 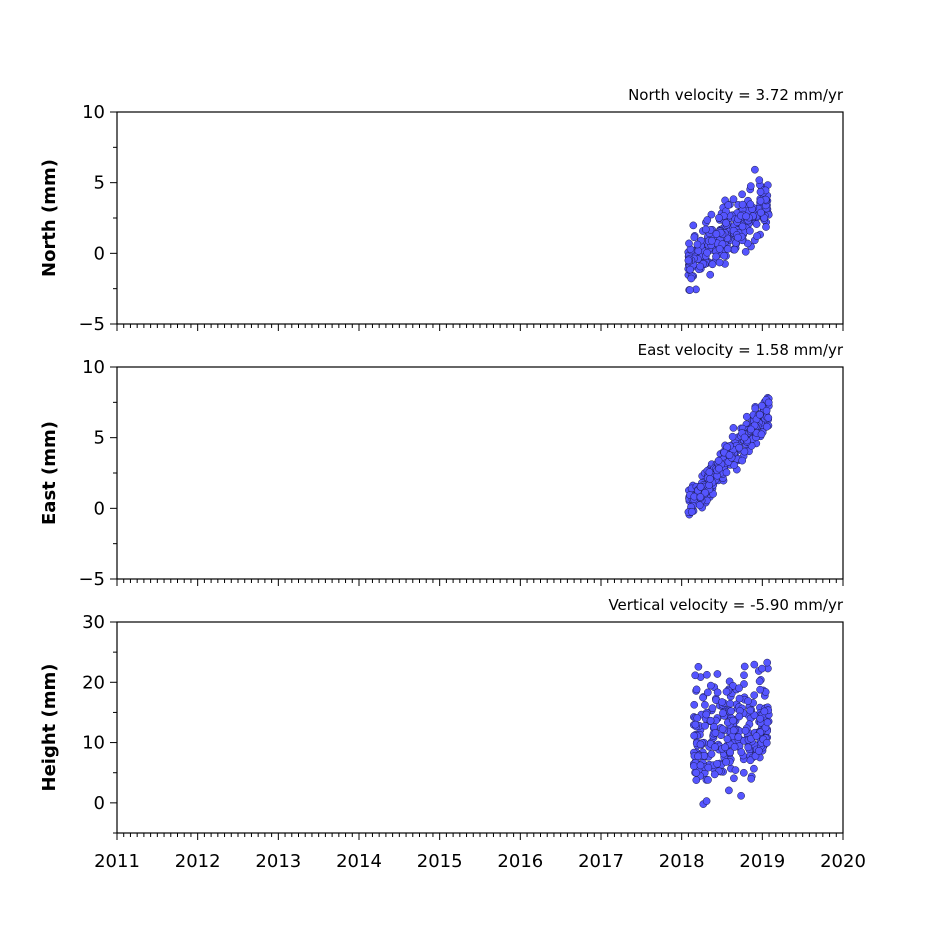 I want to click on scatter-series, so click(x=728, y=456).